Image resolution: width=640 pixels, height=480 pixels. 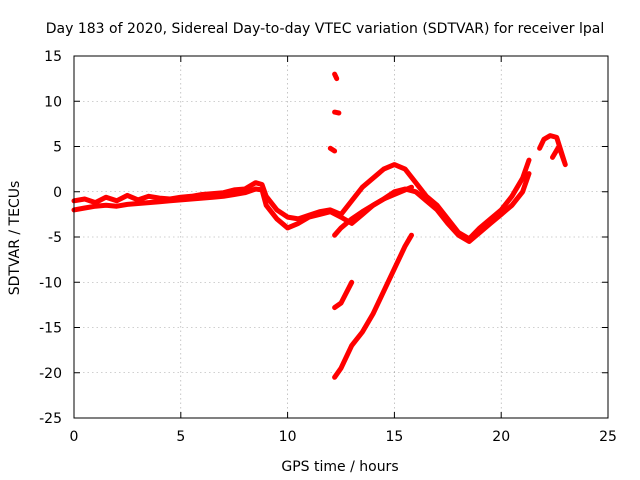 I want to click on series-cluster-low, so click(x=332, y=149).